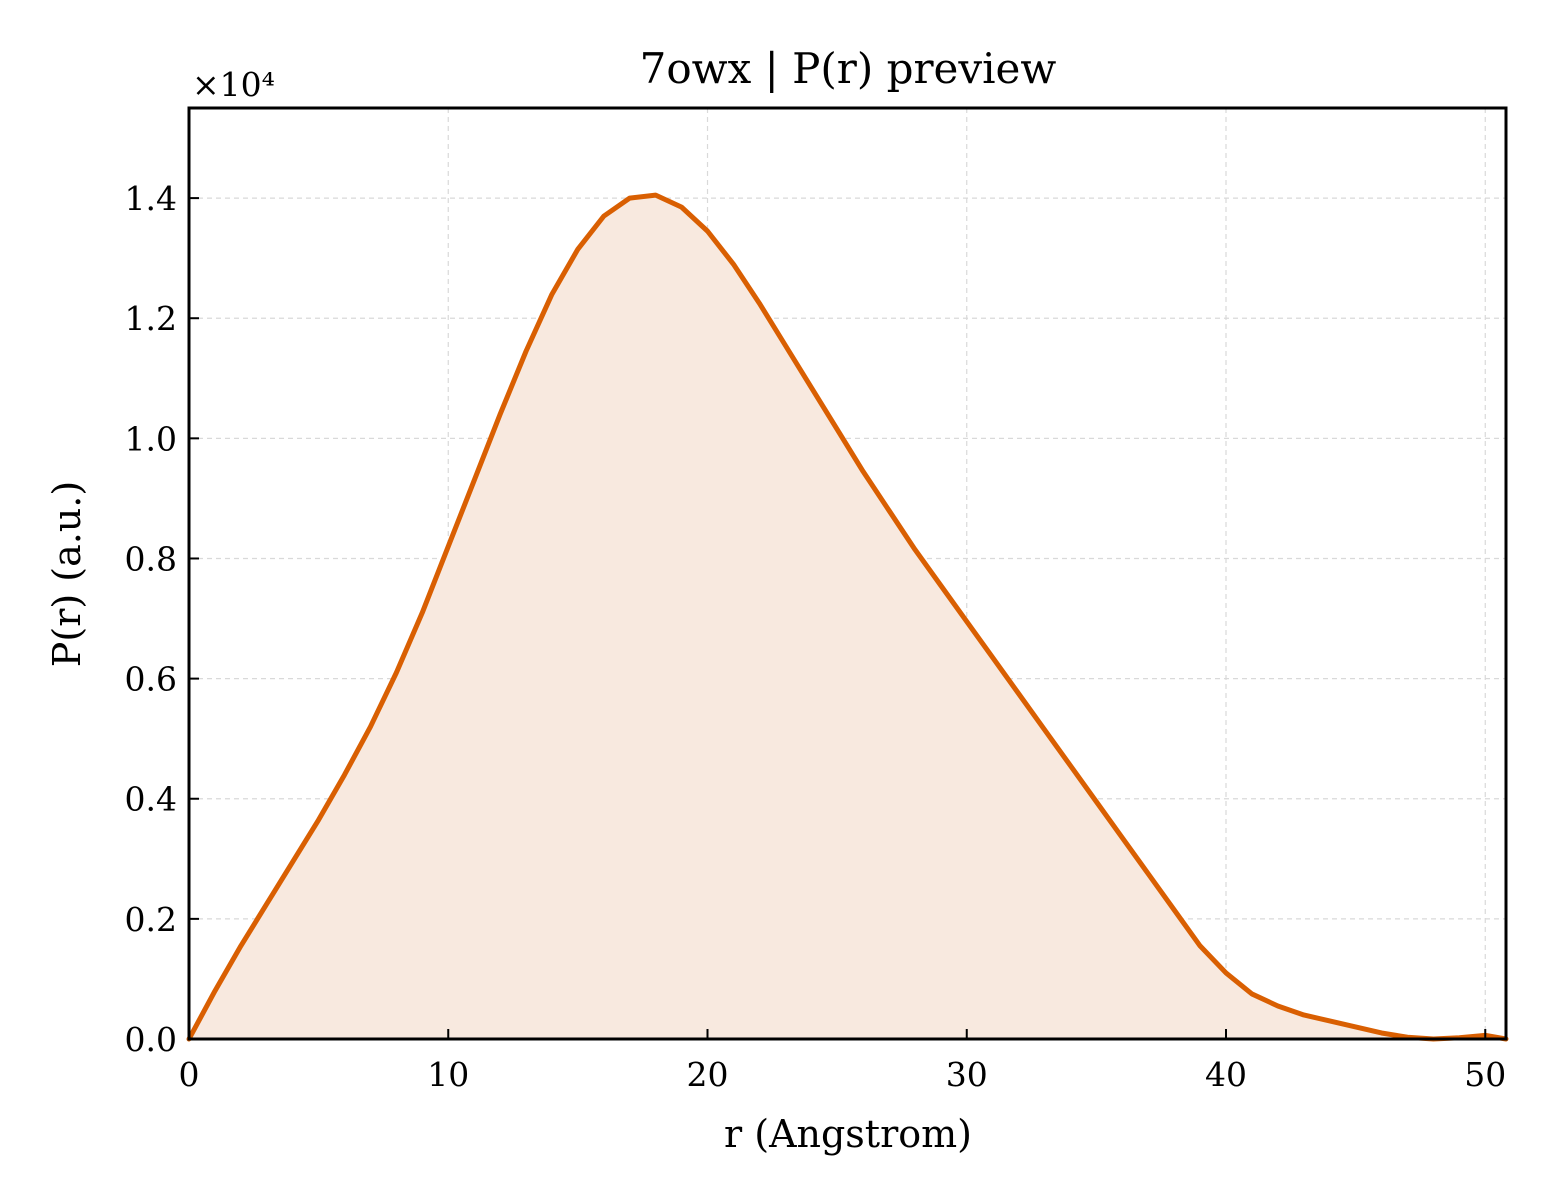 The height and width of the screenshot is (1200, 1560). What do you see at coordinates (151, 318) in the screenshot?
I see `y-tick-label: 1.2` at bounding box center [151, 318].